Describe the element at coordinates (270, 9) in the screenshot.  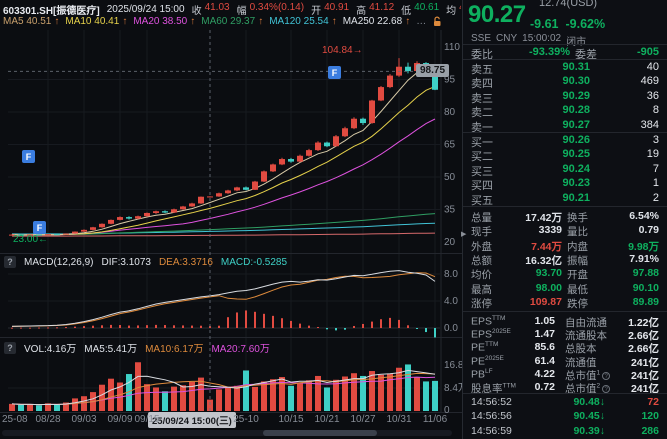
I see `ohlc-field: 幅 0.34%(0.14)` at that location.